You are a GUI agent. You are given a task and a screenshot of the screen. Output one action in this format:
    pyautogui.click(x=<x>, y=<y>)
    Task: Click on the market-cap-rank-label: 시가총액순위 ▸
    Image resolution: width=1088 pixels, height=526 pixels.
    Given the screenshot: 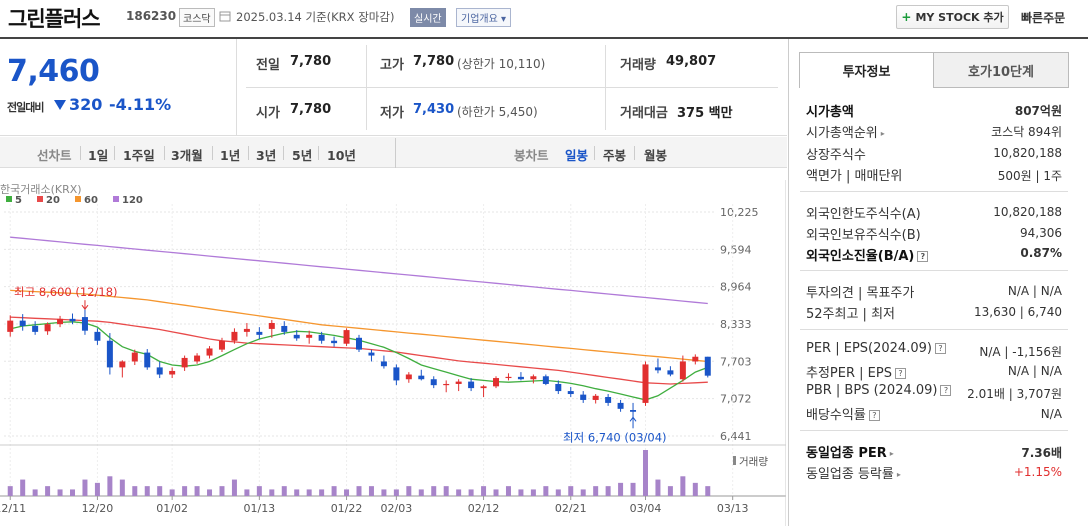 What is the action you would take?
    pyautogui.click(x=845, y=131)
    